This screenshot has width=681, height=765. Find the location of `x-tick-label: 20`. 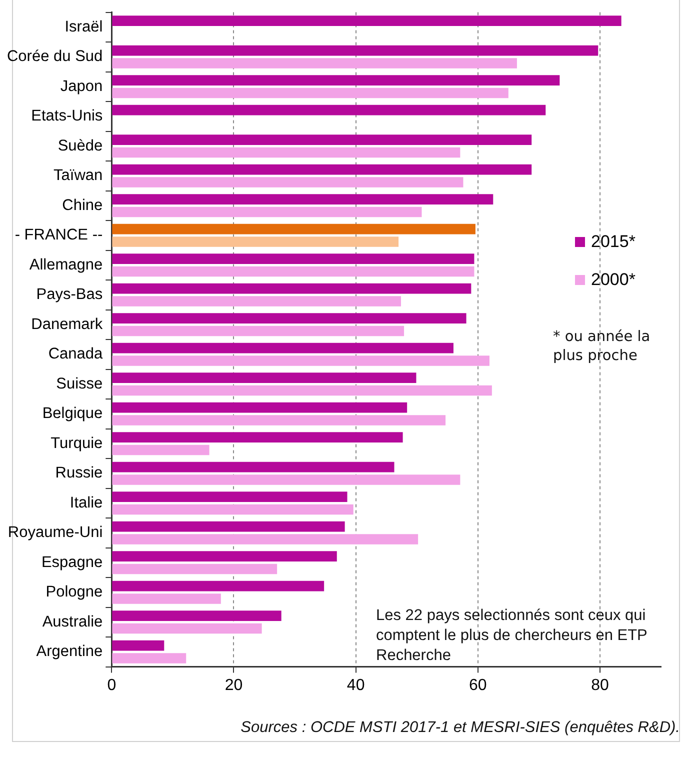

x-tick-label: 20 is located at coordinates (233, 685).